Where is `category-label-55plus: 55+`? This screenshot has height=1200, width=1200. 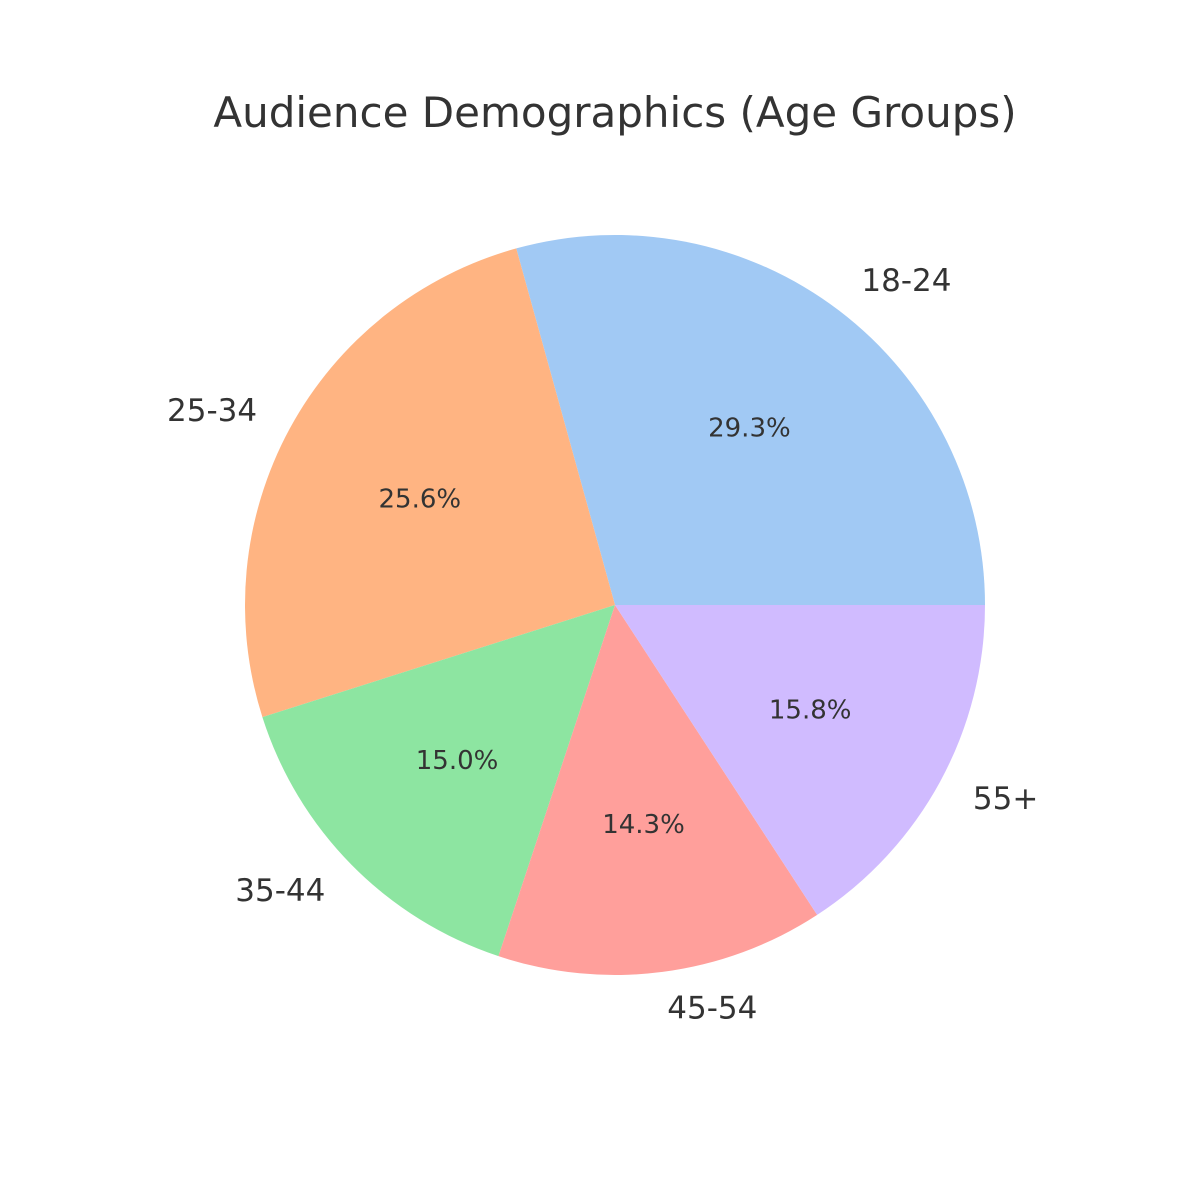 category-label-55plus: 55+ is located at coordinates (1005, 799).